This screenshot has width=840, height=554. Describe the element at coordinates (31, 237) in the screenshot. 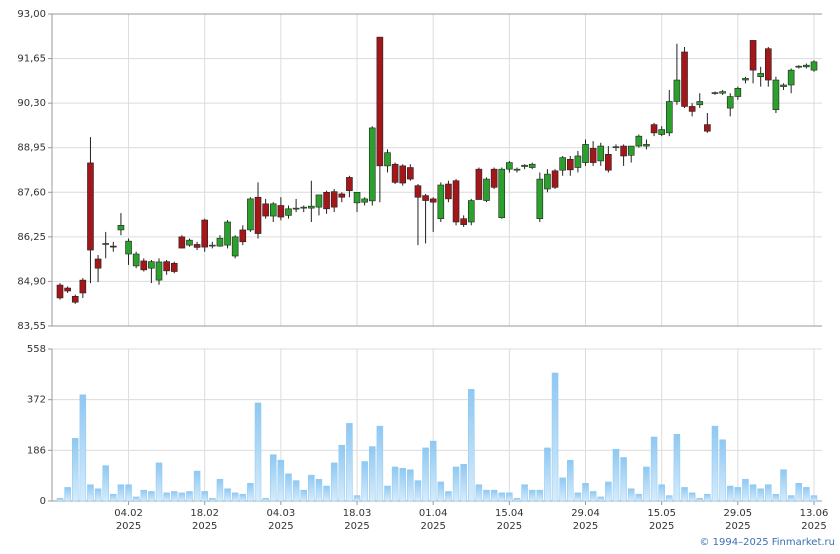

I see `y-tick-label: 86,25` at that location.